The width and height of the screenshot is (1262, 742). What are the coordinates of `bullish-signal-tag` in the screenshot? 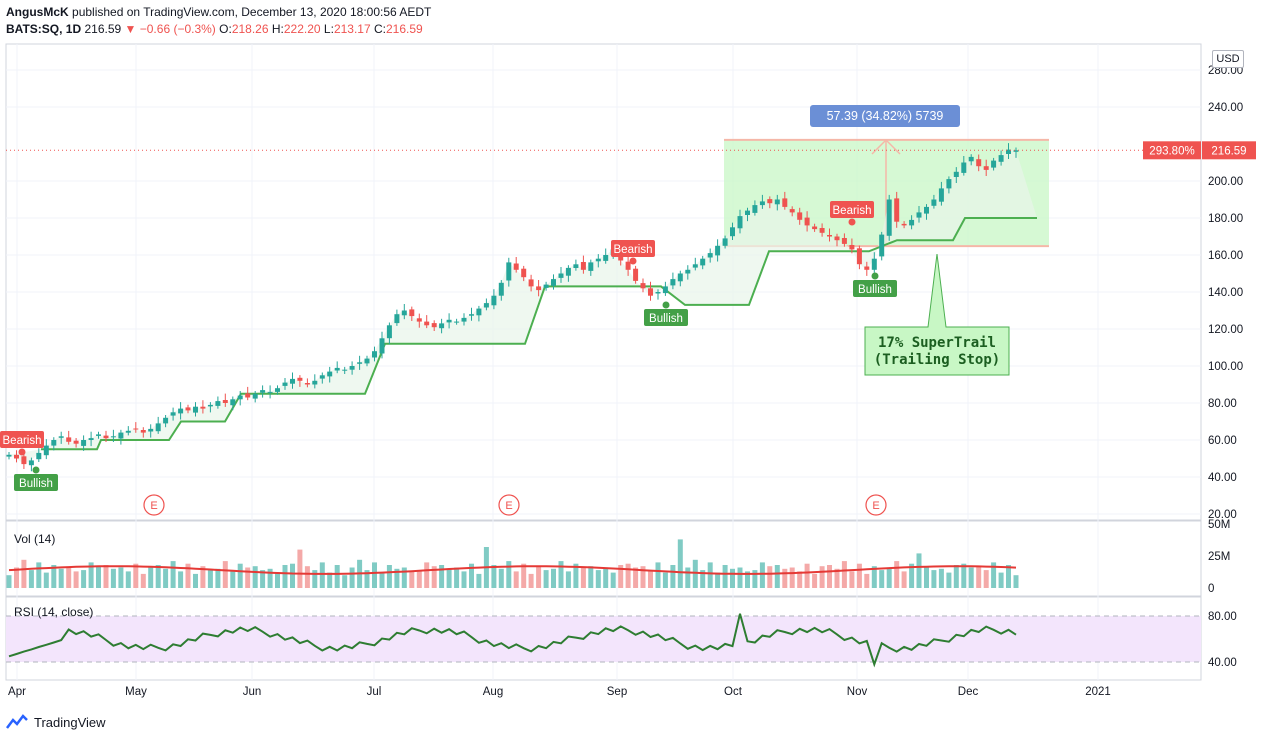 It's located at (875, 288).